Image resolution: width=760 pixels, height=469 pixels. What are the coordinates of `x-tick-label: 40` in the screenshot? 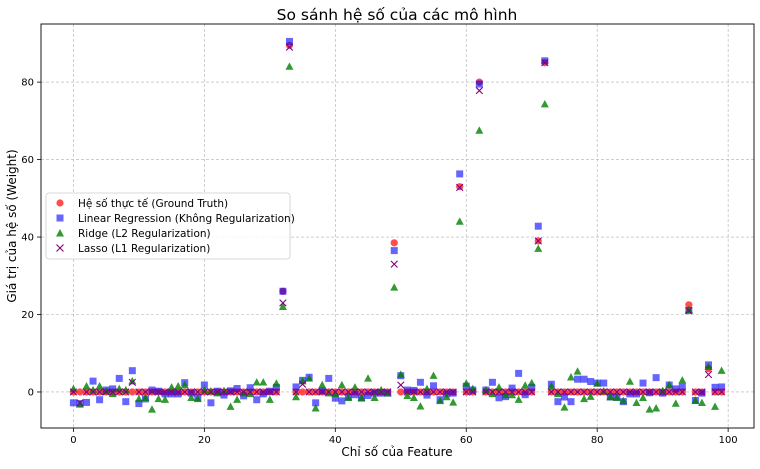 It's located at (335, 440).